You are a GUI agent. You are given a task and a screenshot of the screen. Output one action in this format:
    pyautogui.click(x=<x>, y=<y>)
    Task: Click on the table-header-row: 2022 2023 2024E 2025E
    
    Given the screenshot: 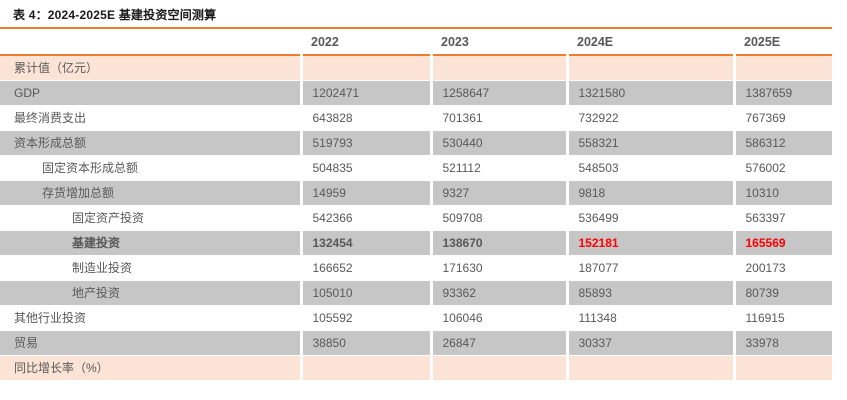 What is the action you would take?
    pyautogui.click(x=416, y=41)
    